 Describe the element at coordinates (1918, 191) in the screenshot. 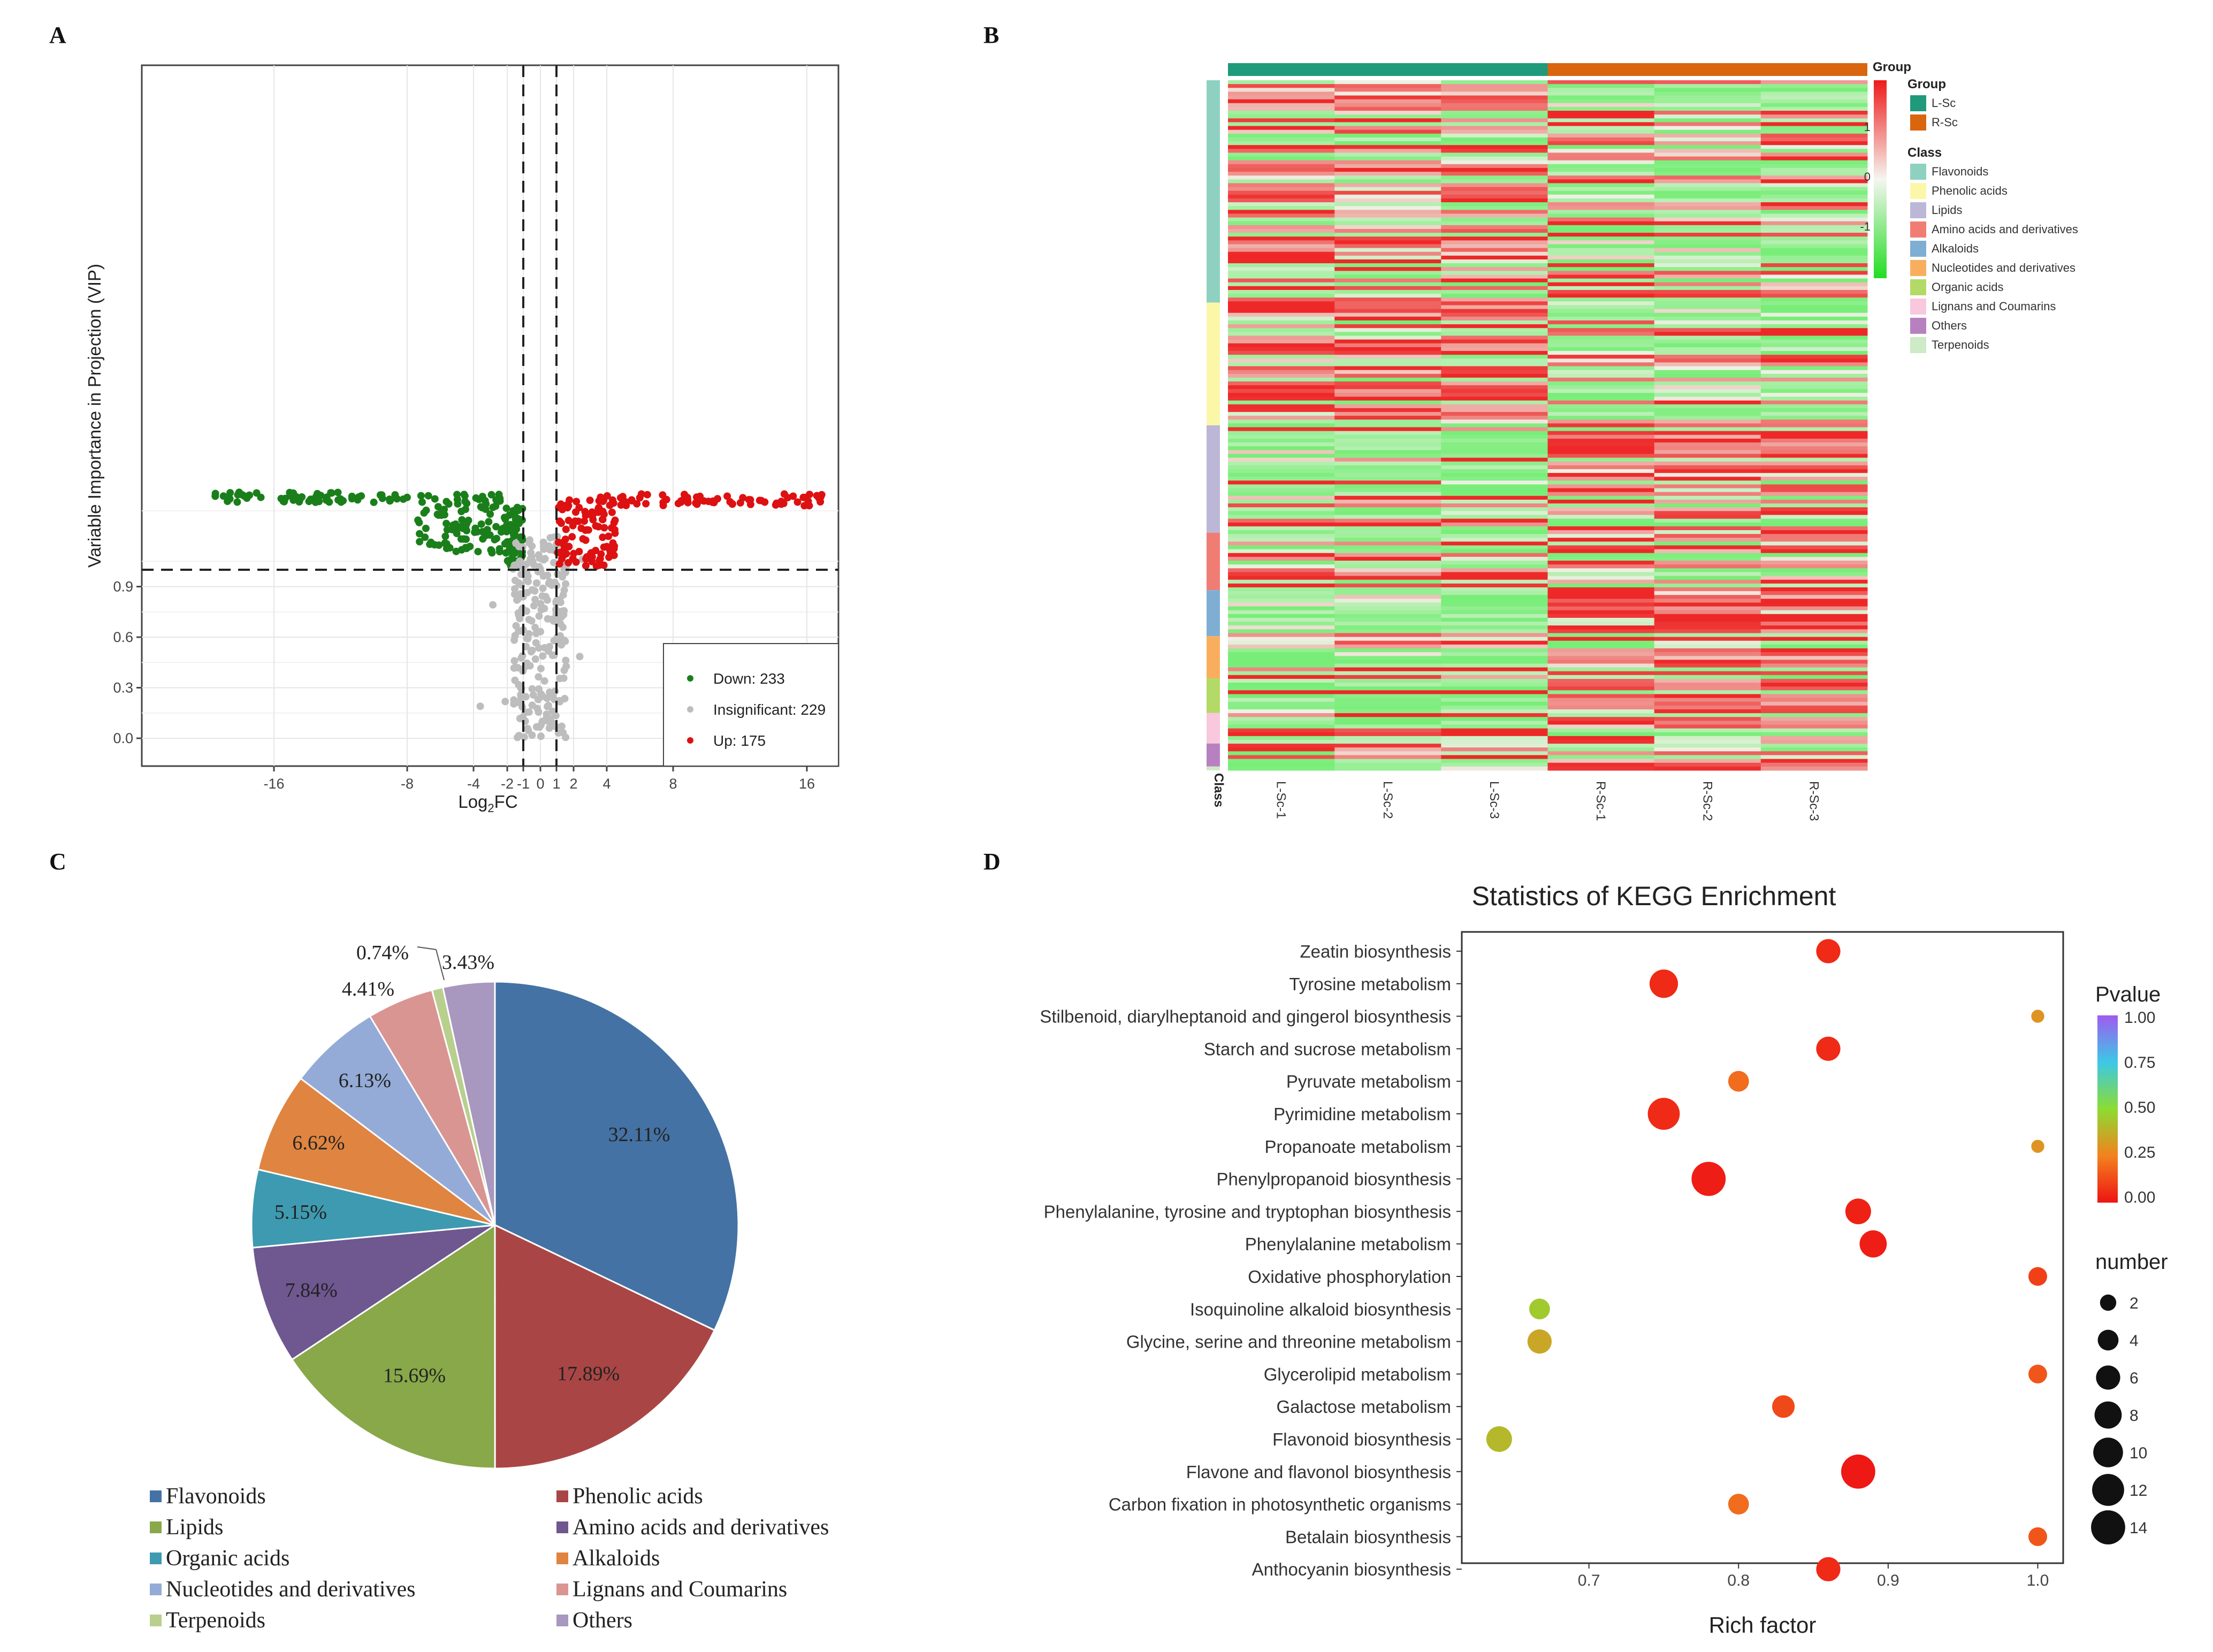

I see `class-legend-swatch` at that location.